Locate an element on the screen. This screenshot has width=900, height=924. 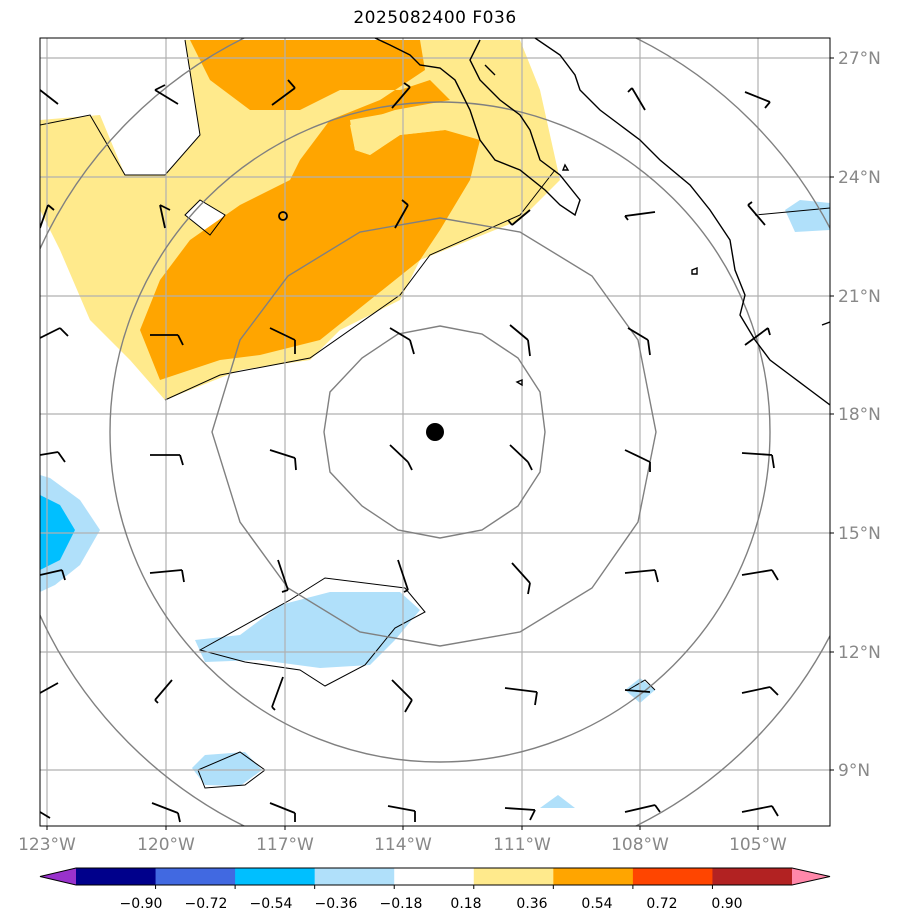
contour-fill-lightblue-south is located at coordinates (307, 630).